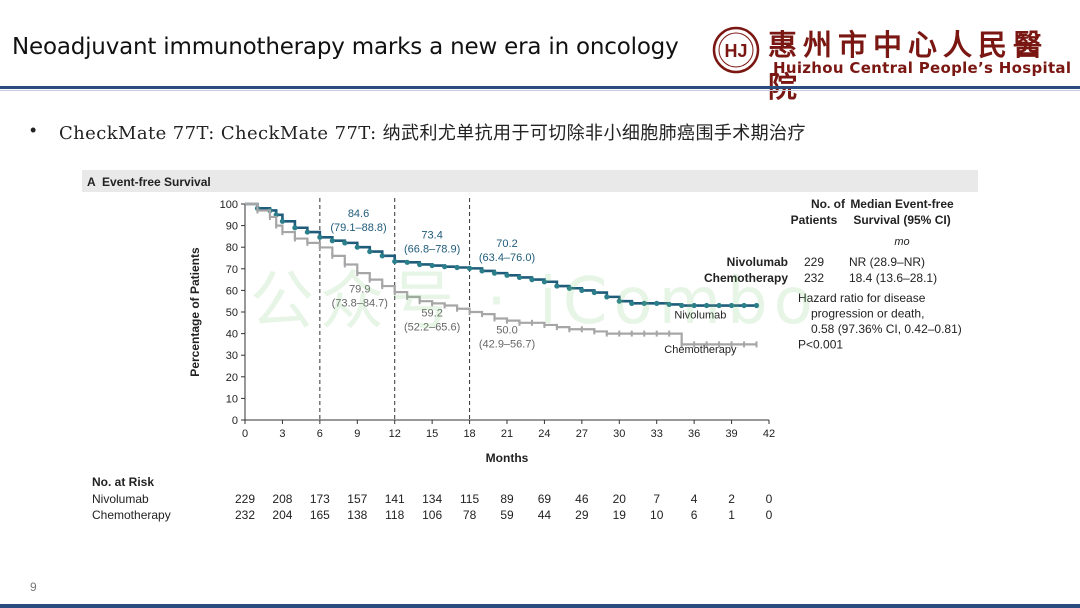 This screenshot has width=1080, height=608. Describe the element at coordinates (235, 421) in the screenshot. I see `y-tick-label: 0` at that location.